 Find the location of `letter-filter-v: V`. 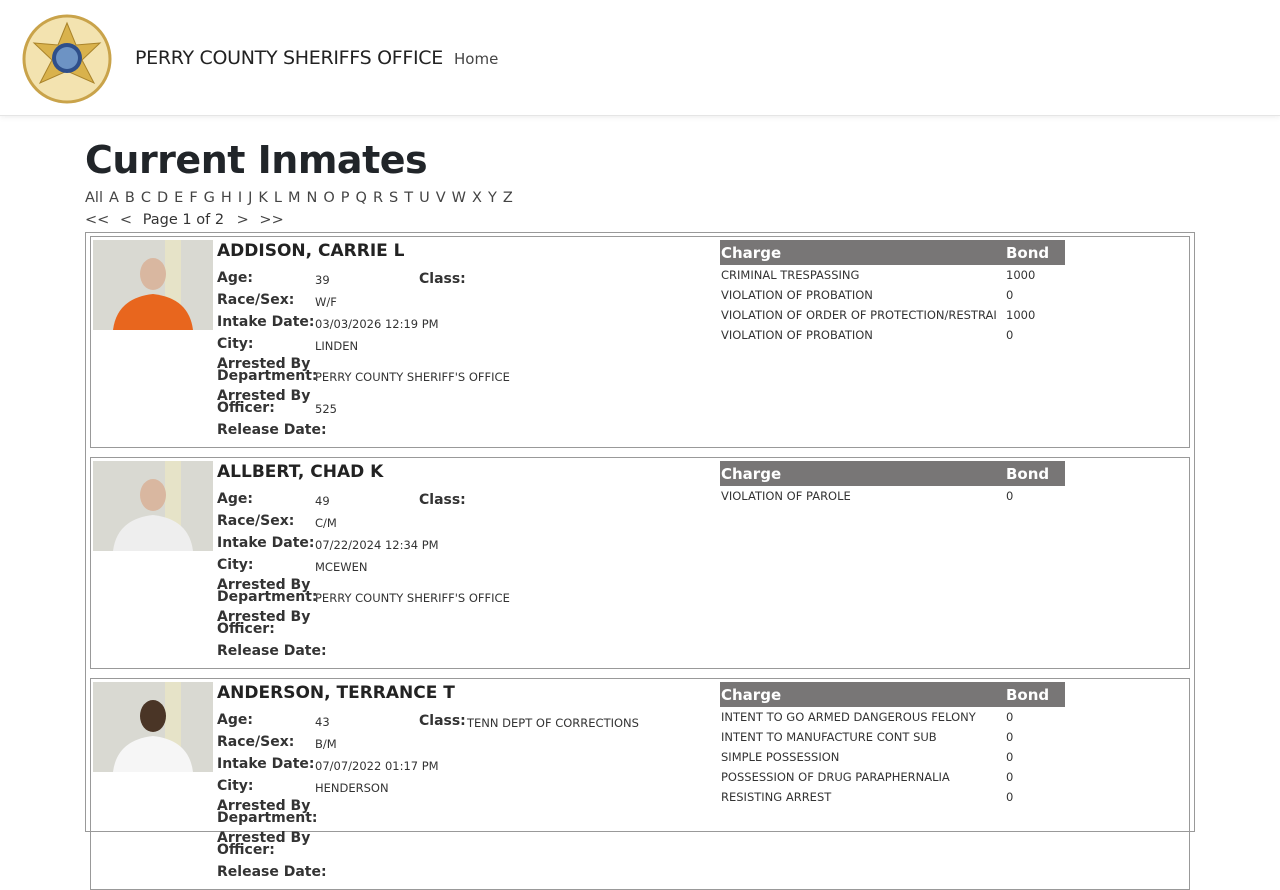

letter-filter-v: V is located at coordinates (440, 198).